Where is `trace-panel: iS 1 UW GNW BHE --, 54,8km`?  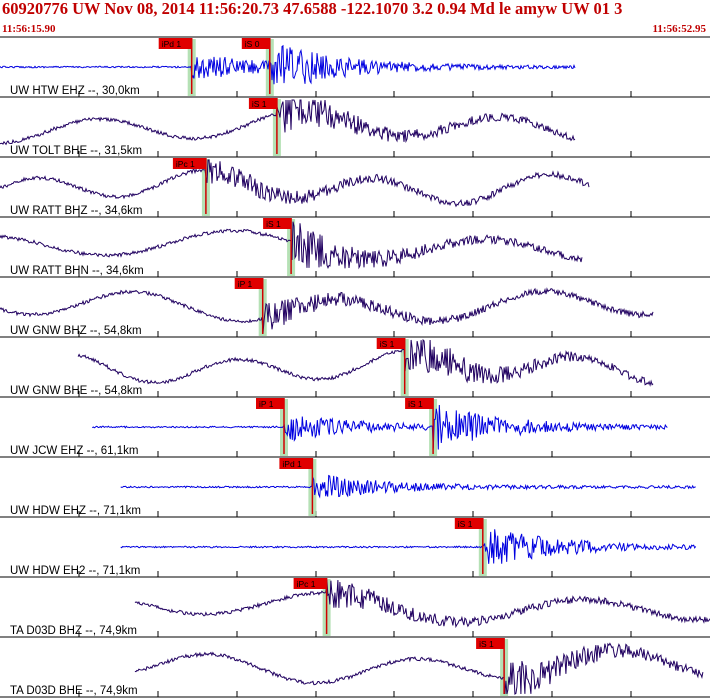 trace-panel: iS 1 UW GNW BHE --, 54,8km is located at coordinates (355, 368).